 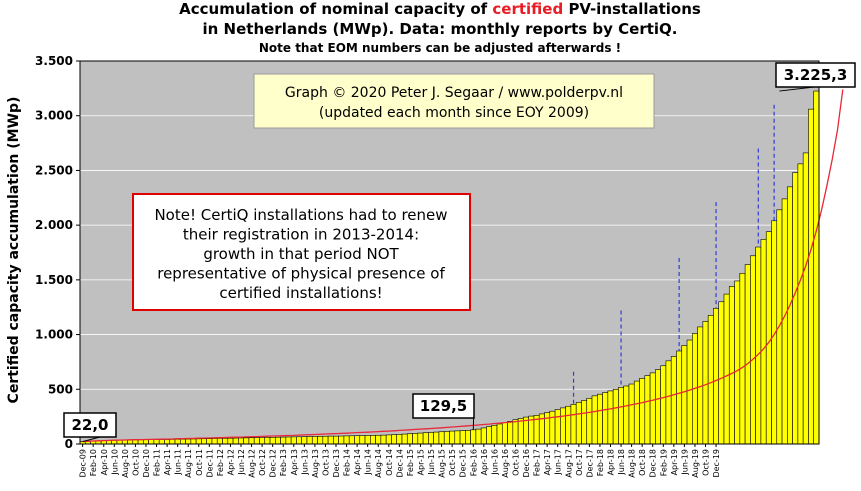 What do you see at coordinates (54, 225) in the screenshot?
I see `y-tick-label: 2.000` at bounding box center [54, 225].